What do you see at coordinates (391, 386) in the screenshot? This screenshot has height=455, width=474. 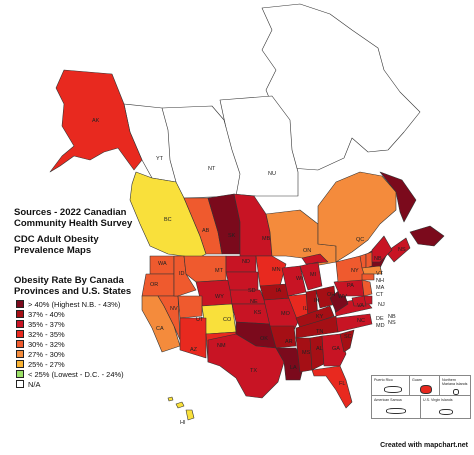 I see `inset-puerto-rico: Puerto Rico` at bounding box center [391, 386].